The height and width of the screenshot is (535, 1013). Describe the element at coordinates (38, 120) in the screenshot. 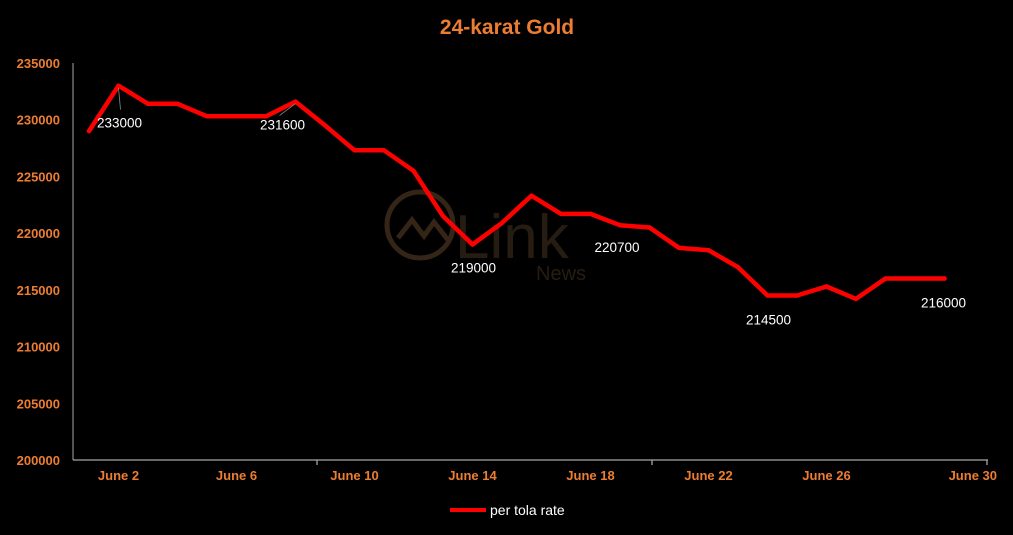

I see `y-tick-label: 230000` at that location.